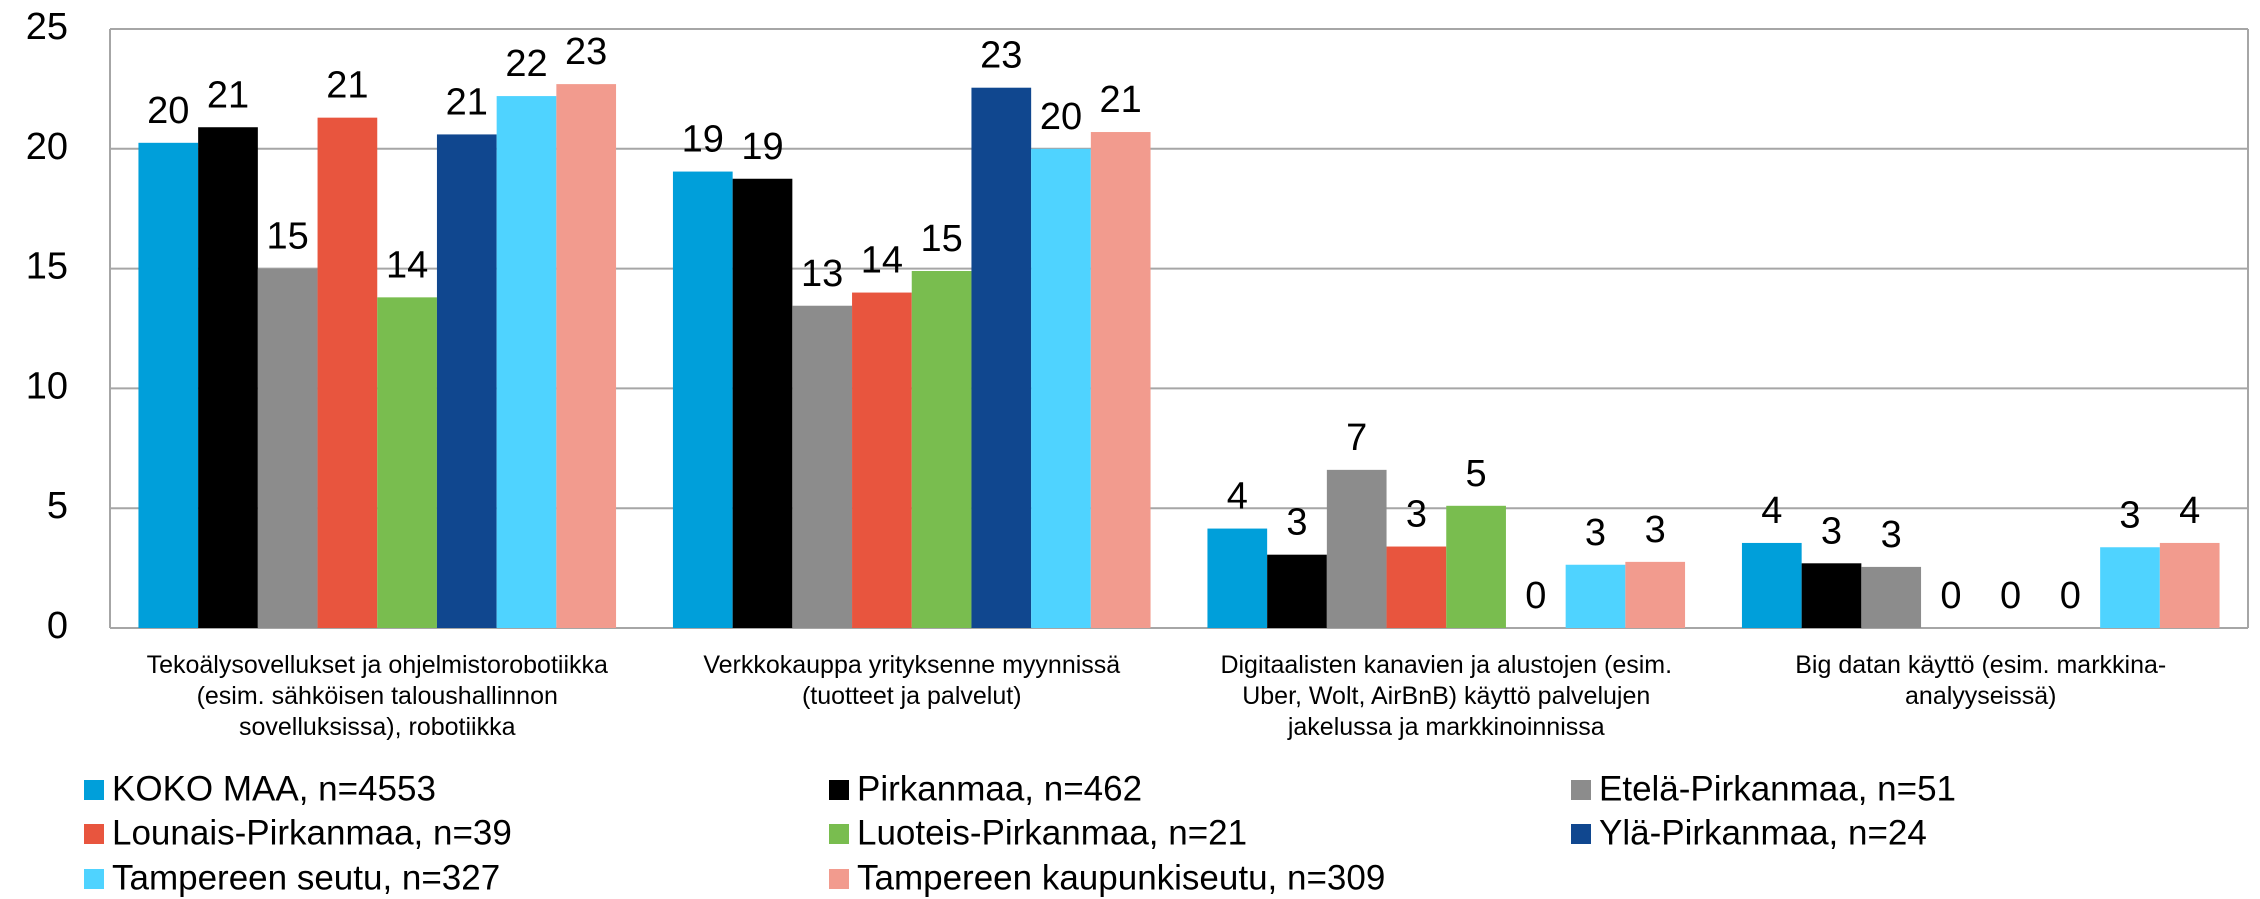  What do you see at coordinates (1777, 788) in the screenshot?
I see `legend-label: Etelä-Pirkanmaa, n=51` at bounding box center [1777, 788].